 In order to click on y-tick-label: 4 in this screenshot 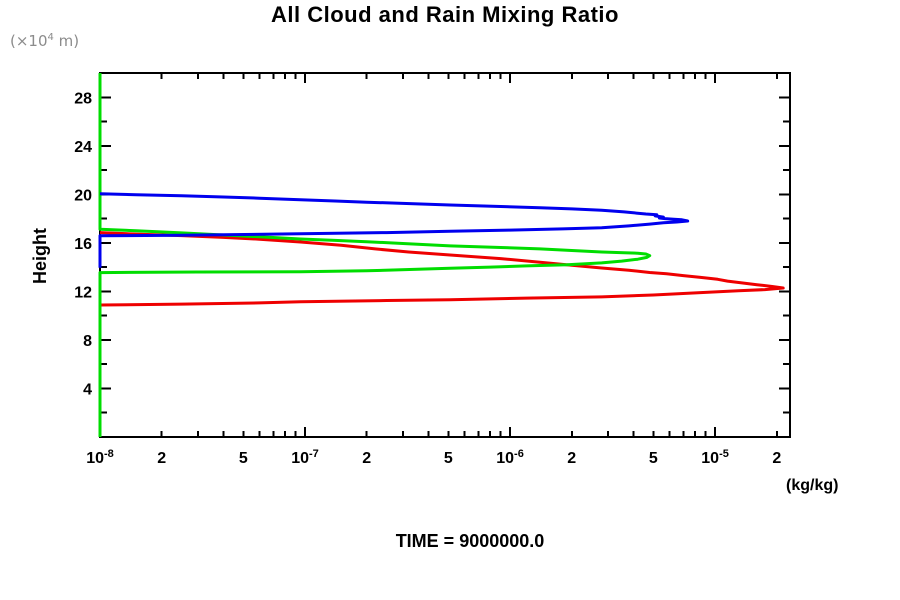, I will do `click(87, 389)`.